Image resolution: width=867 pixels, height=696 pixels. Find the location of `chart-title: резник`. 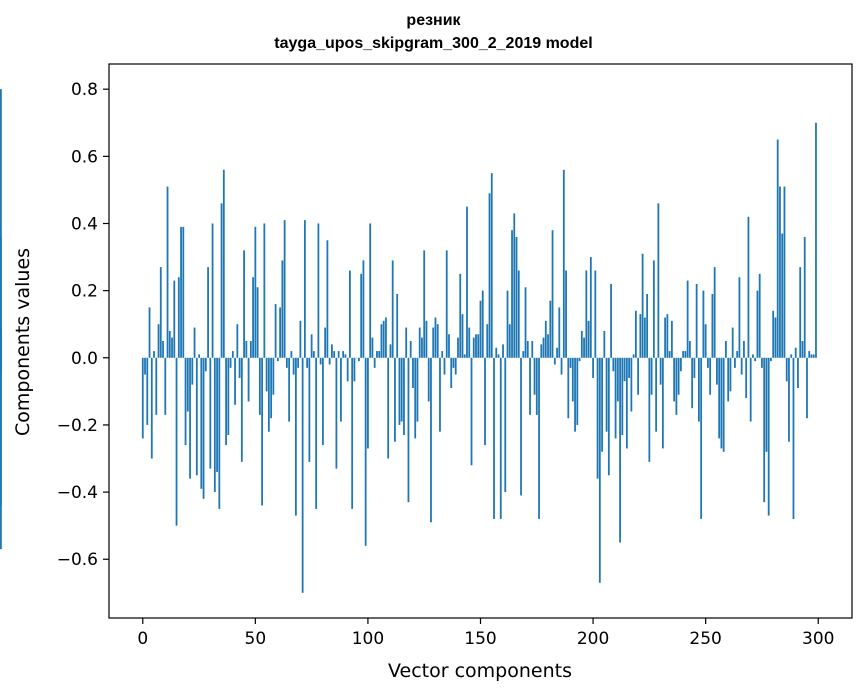

chart-title: резник is located at coordinates (433, 20).